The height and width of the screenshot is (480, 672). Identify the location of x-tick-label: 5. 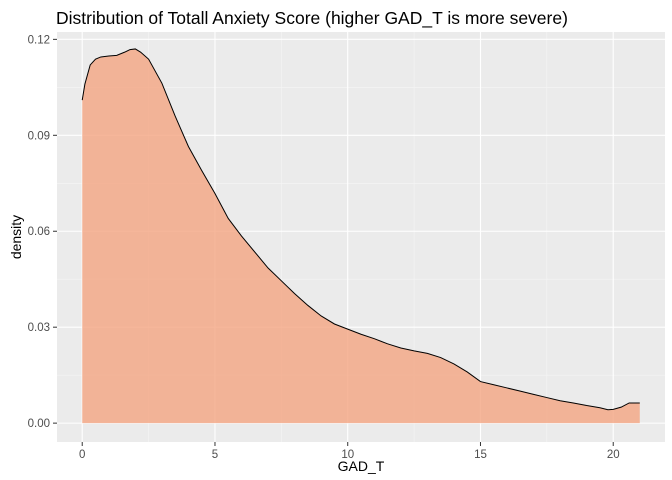
(215, 455).